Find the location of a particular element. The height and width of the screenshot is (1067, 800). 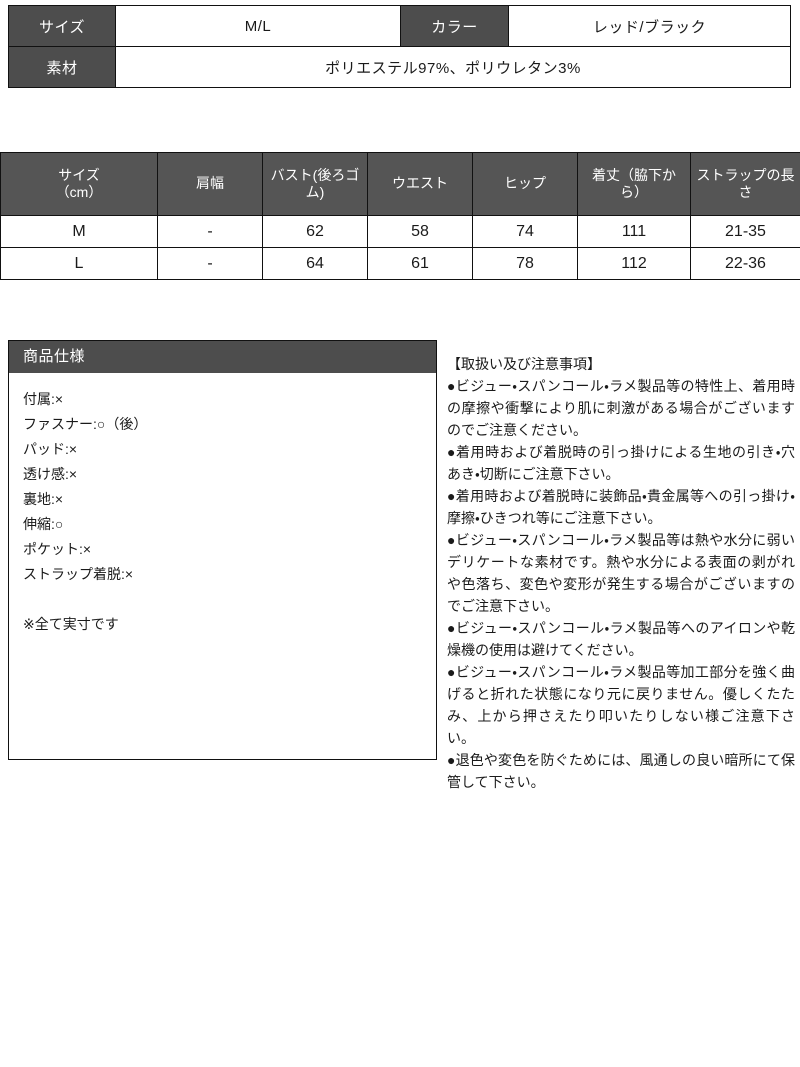

cell-hip-l: 78 is located at coordinates (525, 263).